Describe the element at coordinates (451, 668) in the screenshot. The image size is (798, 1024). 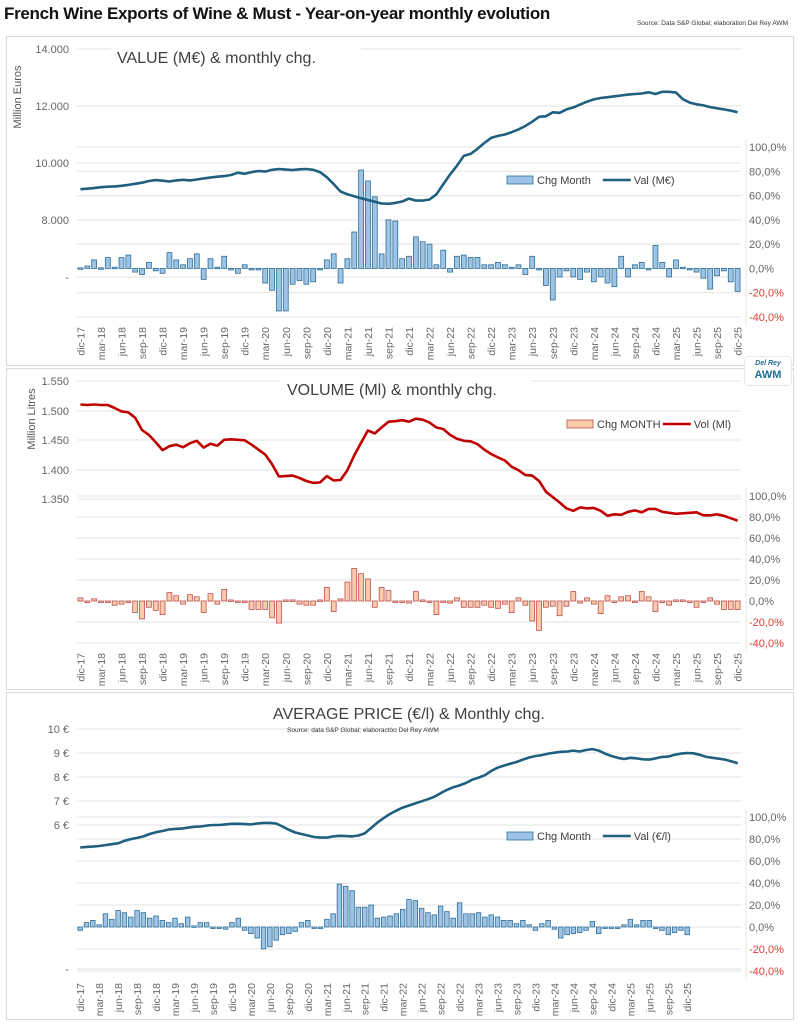
I see `x-tick-label: jun-22` at that location.